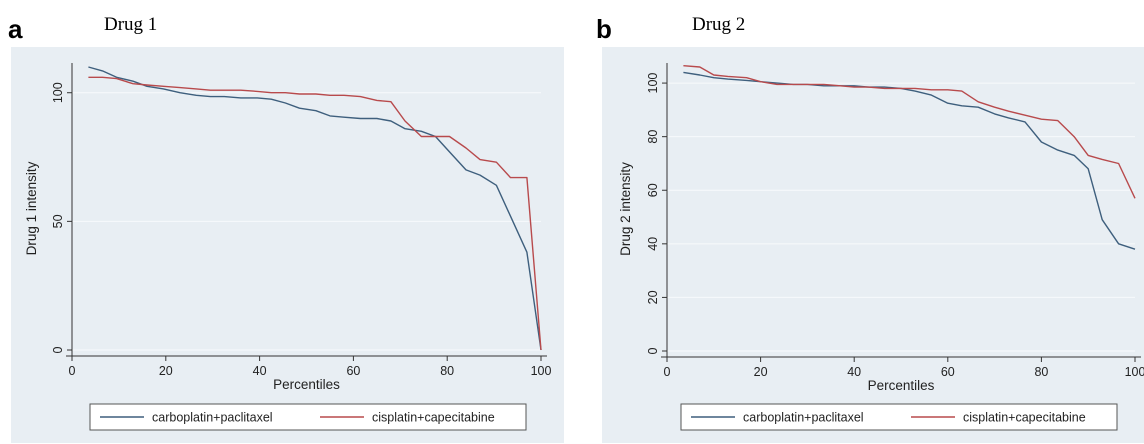 The width and height of the screenshot is (1144, 444). What do you see at coordinates (653, 297) in the screenshot?
I see `y-tick-label: 20` at bounding box center [653, 297].